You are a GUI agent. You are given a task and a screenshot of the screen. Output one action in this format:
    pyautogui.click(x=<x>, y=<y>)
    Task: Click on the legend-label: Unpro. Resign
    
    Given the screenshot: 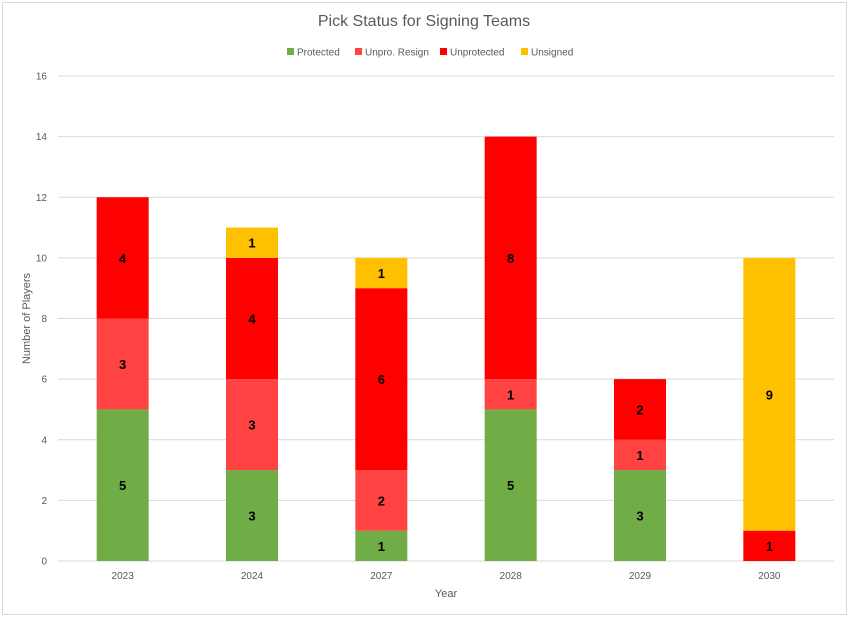 What is the action you would take?
    pyautogui.click(x=397, y=53)
    